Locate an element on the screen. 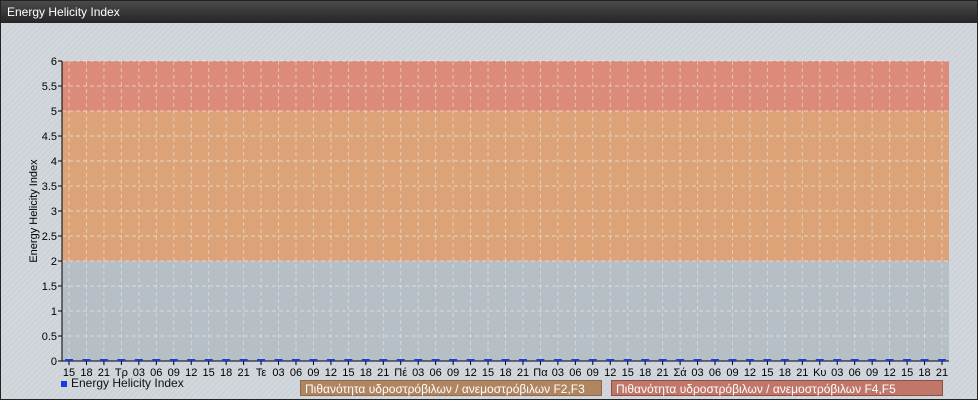 The width and height of the screenshot is (978, 400). x-tick-label: Τρ is located at coordinates (121, 373).